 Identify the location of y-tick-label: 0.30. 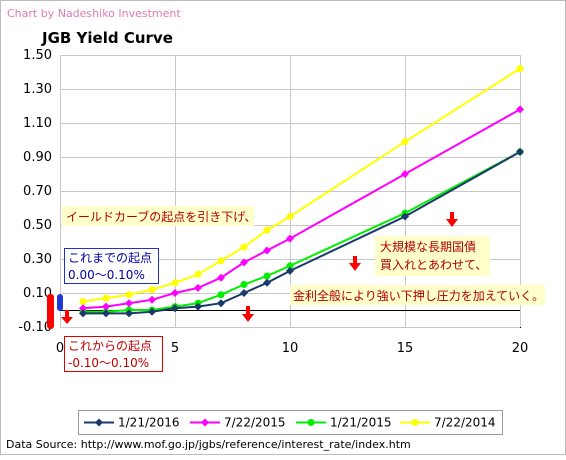
(37, 259).